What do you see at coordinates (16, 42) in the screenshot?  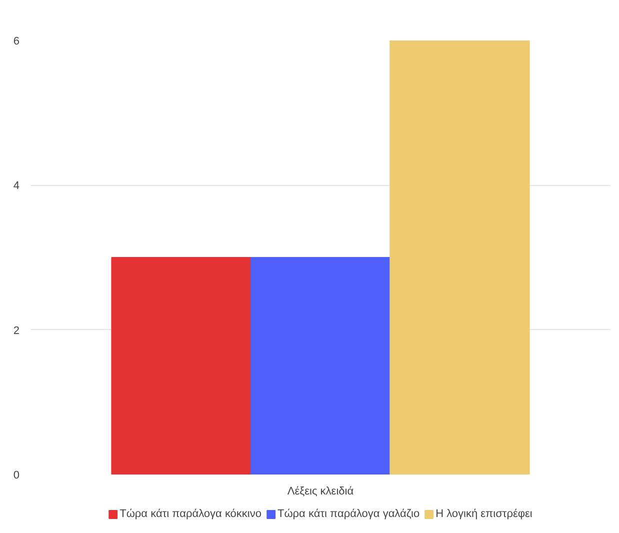 I see `y-tick-label: 6` at bounding box center [16, 42].